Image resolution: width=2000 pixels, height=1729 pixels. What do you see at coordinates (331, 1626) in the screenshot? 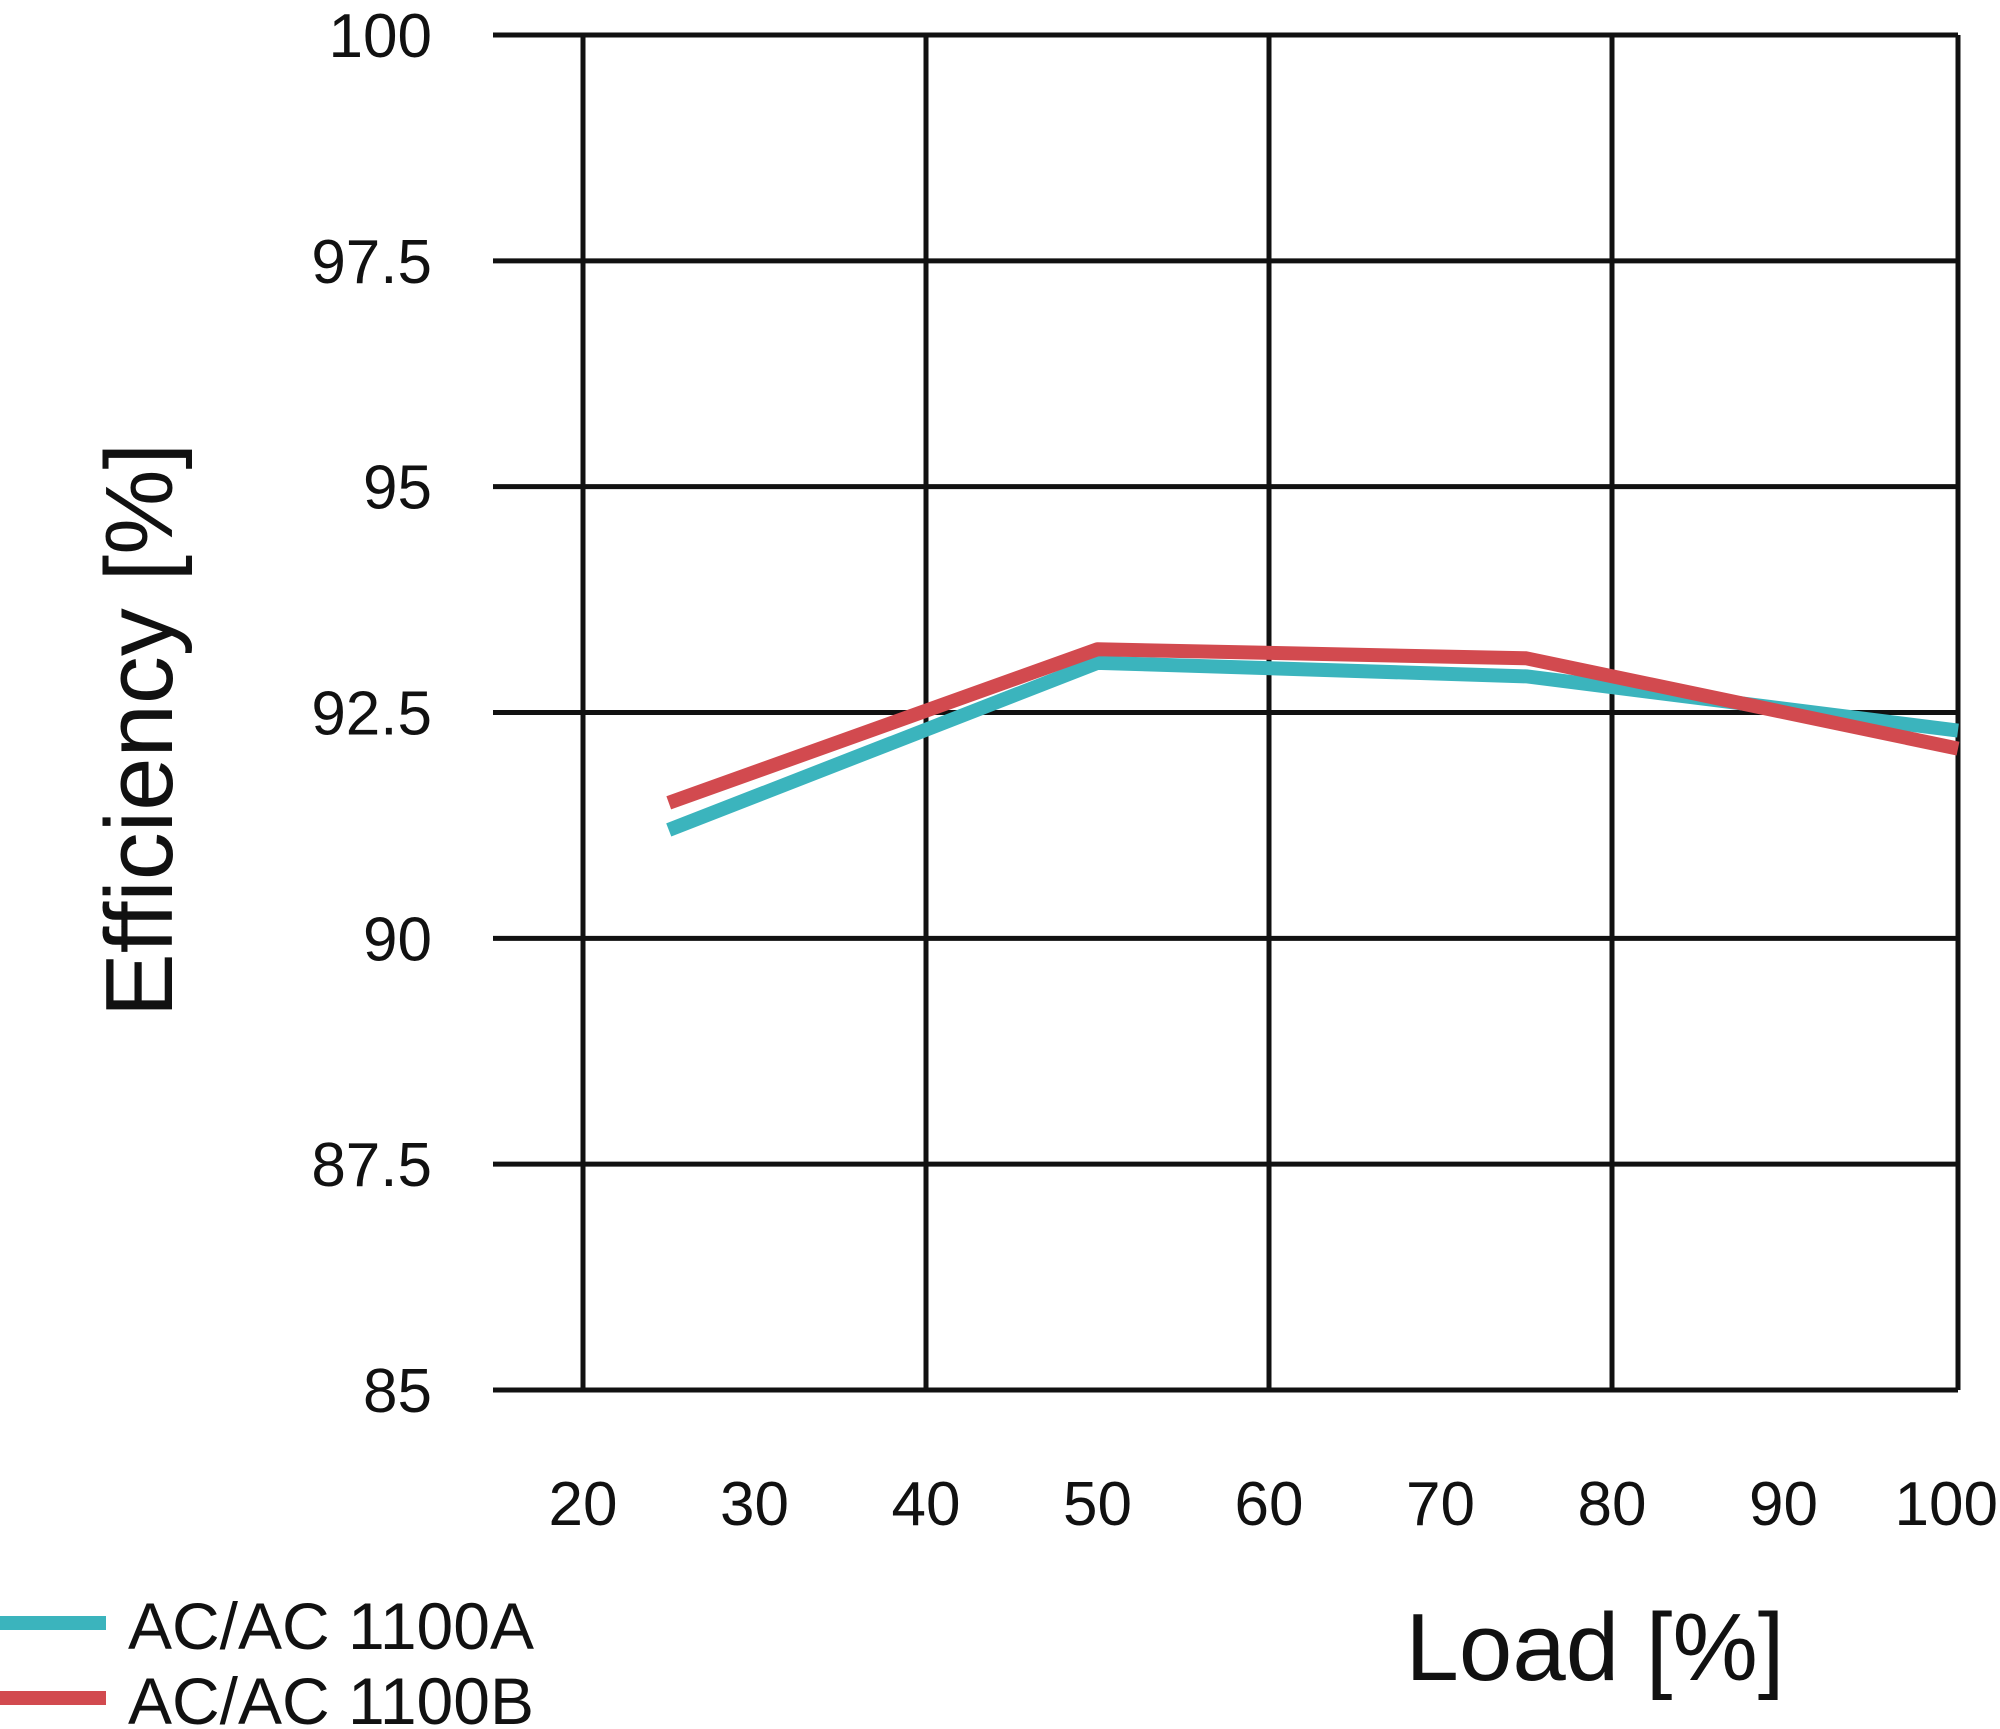
I see `legend-label: AC/AC 1100A` at bounding box center [331, 1626].